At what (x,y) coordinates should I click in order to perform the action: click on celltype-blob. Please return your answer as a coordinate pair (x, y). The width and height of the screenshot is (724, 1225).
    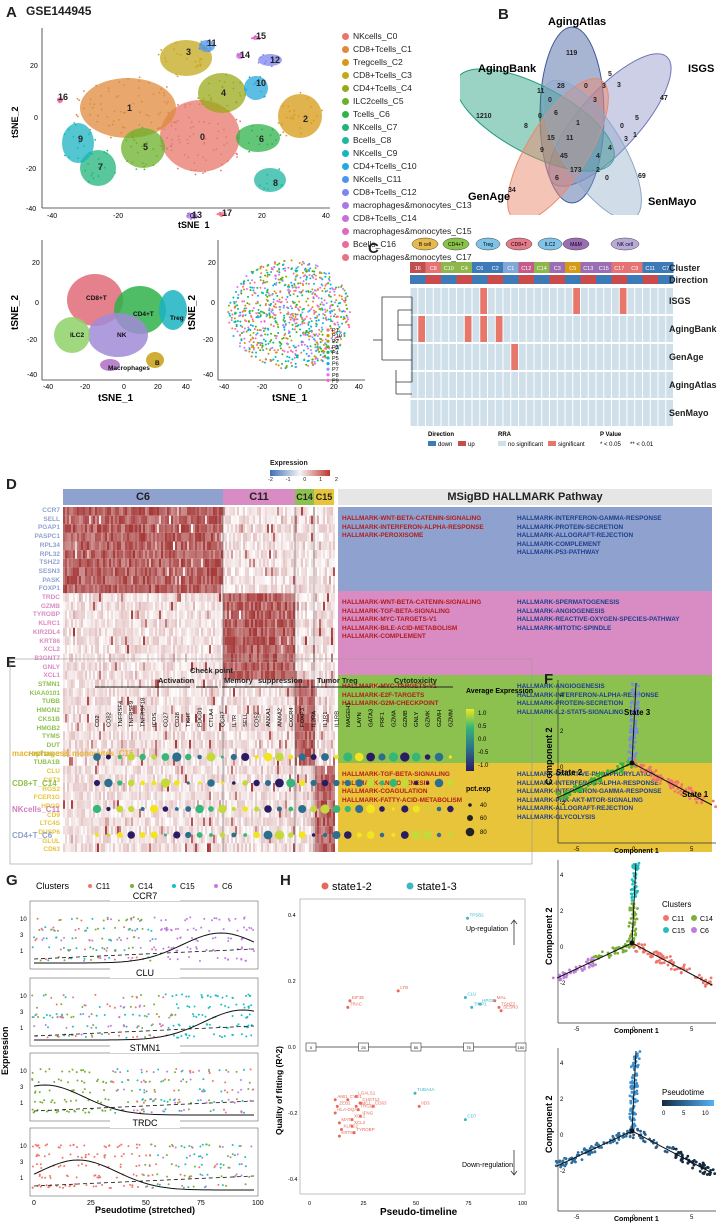
    Looking at the image, I should click on (72, 335).